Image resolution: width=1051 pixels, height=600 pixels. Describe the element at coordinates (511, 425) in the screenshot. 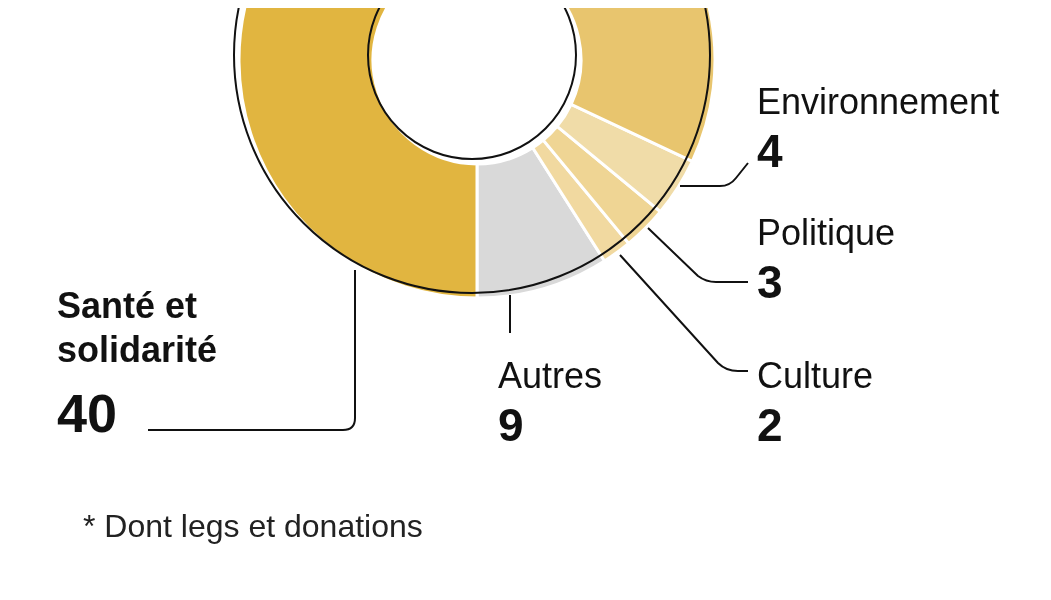

I see `data-label: 9` at that location.